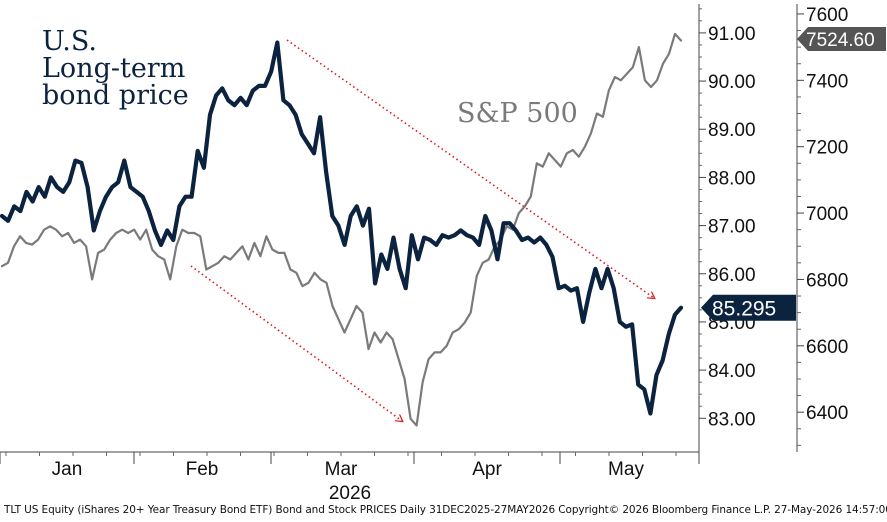 Image resolution: width=887 pixels, height=522 pixels. I want to click on bond-axis-tick-label: 83.00, so click(732, 419).